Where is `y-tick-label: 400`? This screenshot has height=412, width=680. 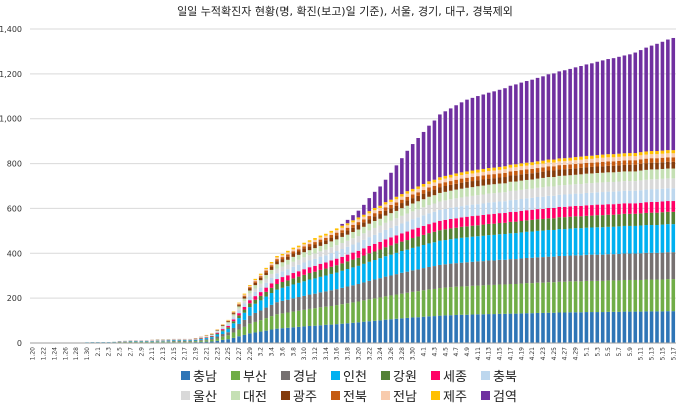 y-tick-label: 400 is located at coordinates (14, 253).